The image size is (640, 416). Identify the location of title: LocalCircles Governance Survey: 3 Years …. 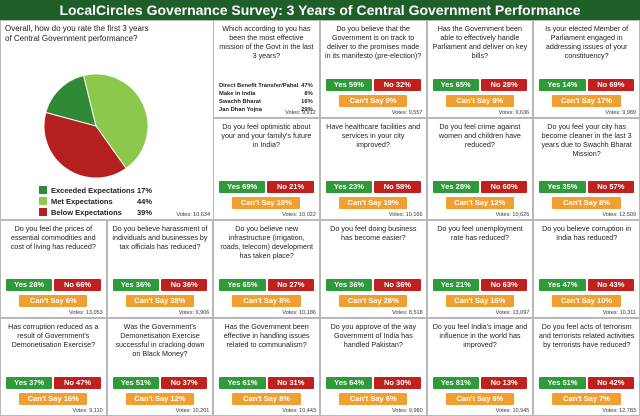
(320, 10).